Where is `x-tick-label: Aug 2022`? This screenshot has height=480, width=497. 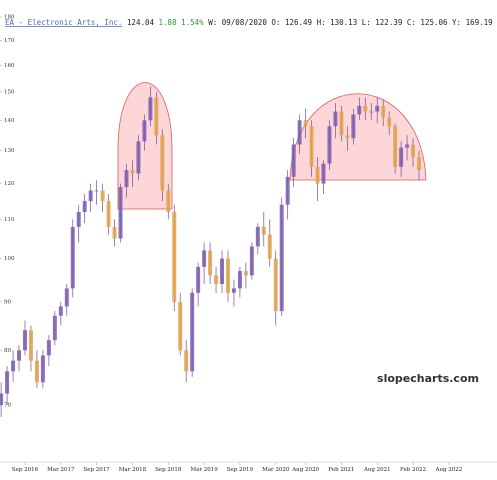
x-tick-label: Aug 2022 is located at coordinates (448, 470).